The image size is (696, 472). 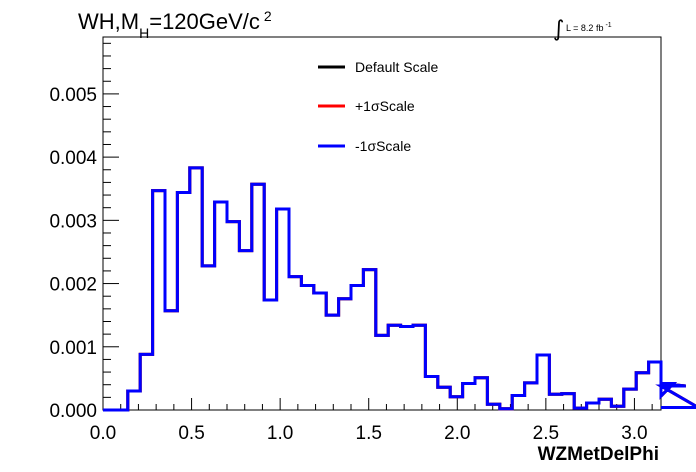 What do you see at coordinates (546, 433) in the screenshot?
I see `x-tick-label: 2.5` at bounding box center [546, 433].